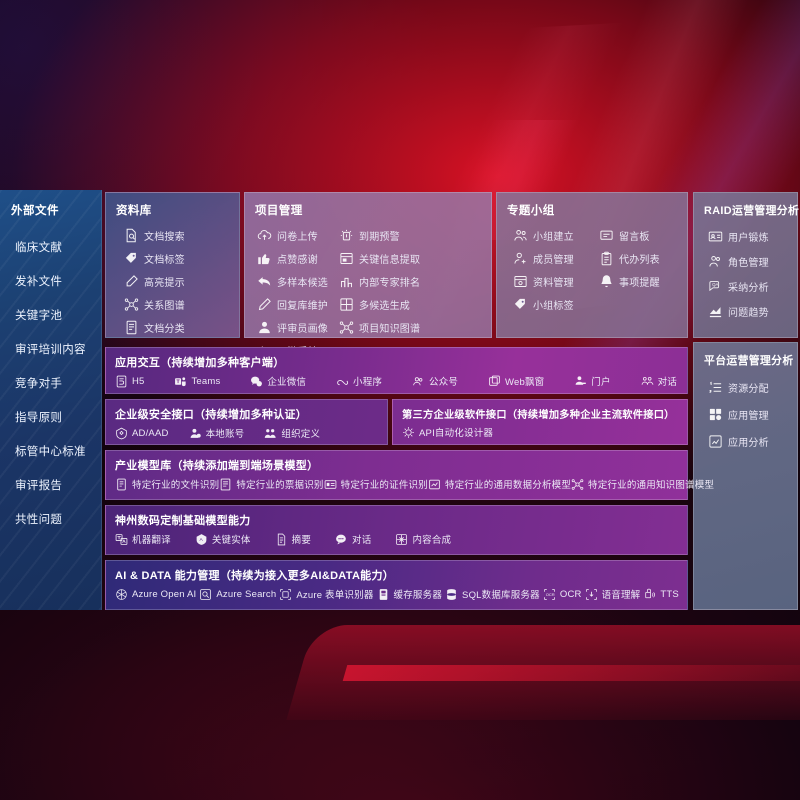 This screenshot has width=800, height=800. What do you see at coordinates (715, 261) in the screenshot?
I see `user-role-icon` at bounding box center [715, 261].